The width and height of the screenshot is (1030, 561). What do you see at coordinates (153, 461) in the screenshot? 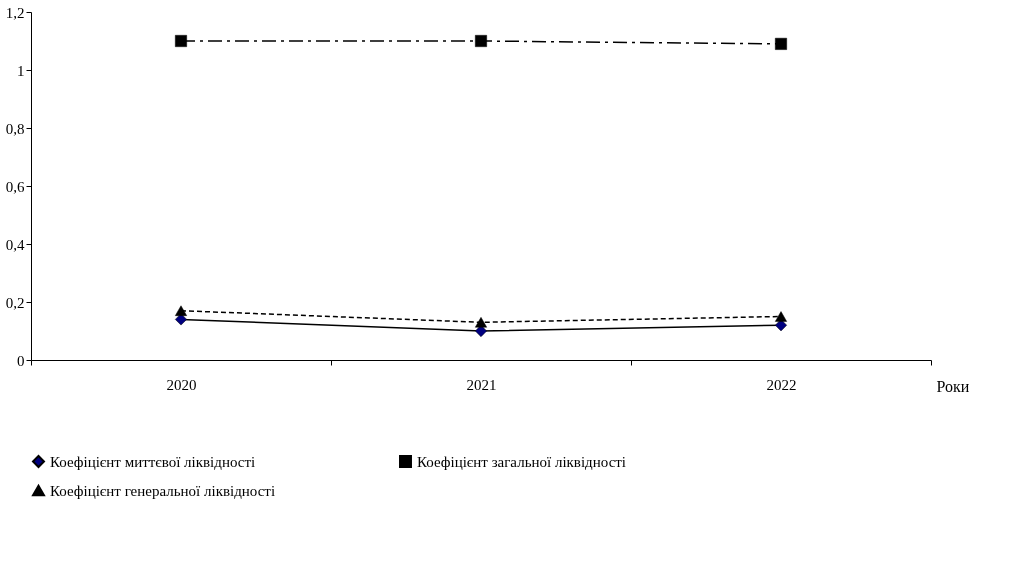
I see `legend-label: Коефіцієнт миттєвої ліквідності` at bounding box center [153, 461].